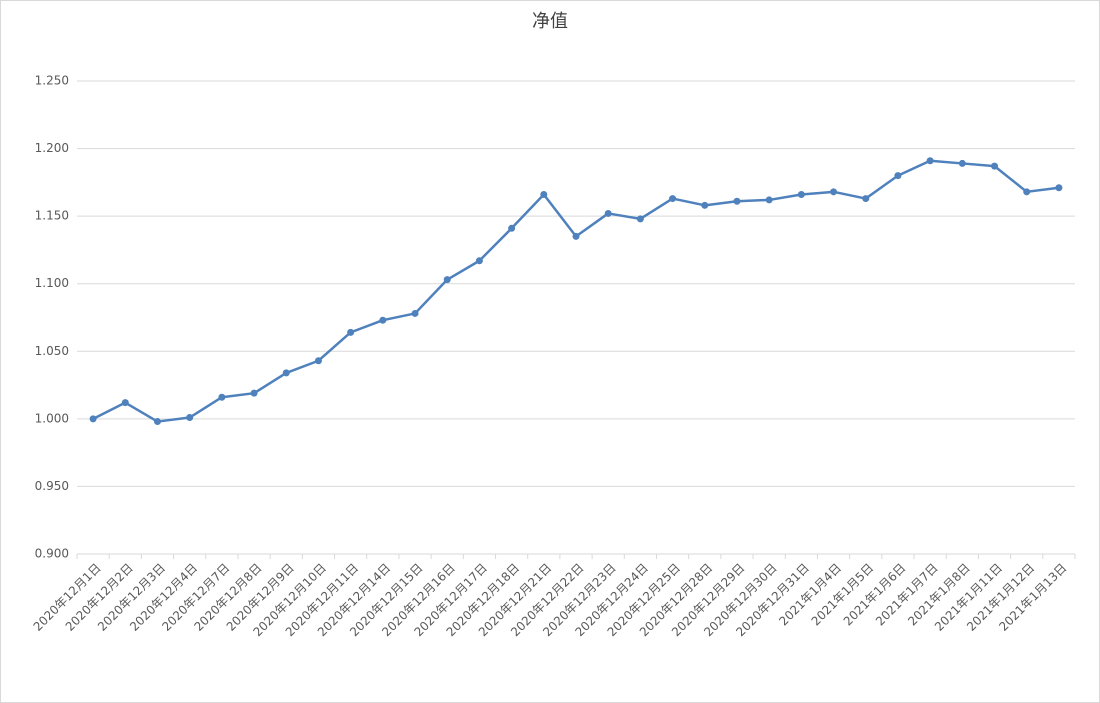 The width and height of the screenshot is (1100, 703). I want to click on y-tick-label: 1.050, so click(52, 351).